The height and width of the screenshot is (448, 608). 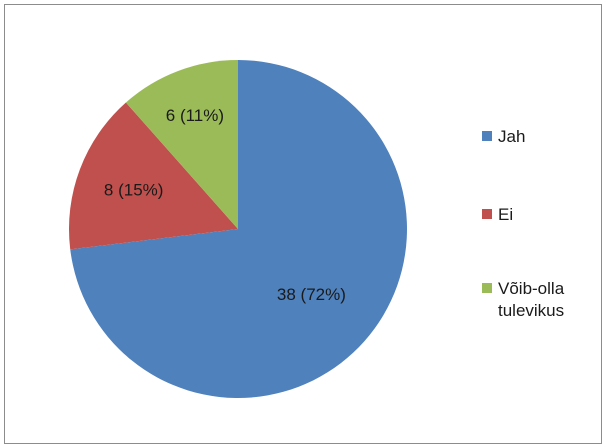 What do you see at coordinates (311, 294) in the screenshot?
I see `data-label-jah: 38 (72%)` at bounding box center [311, 294].